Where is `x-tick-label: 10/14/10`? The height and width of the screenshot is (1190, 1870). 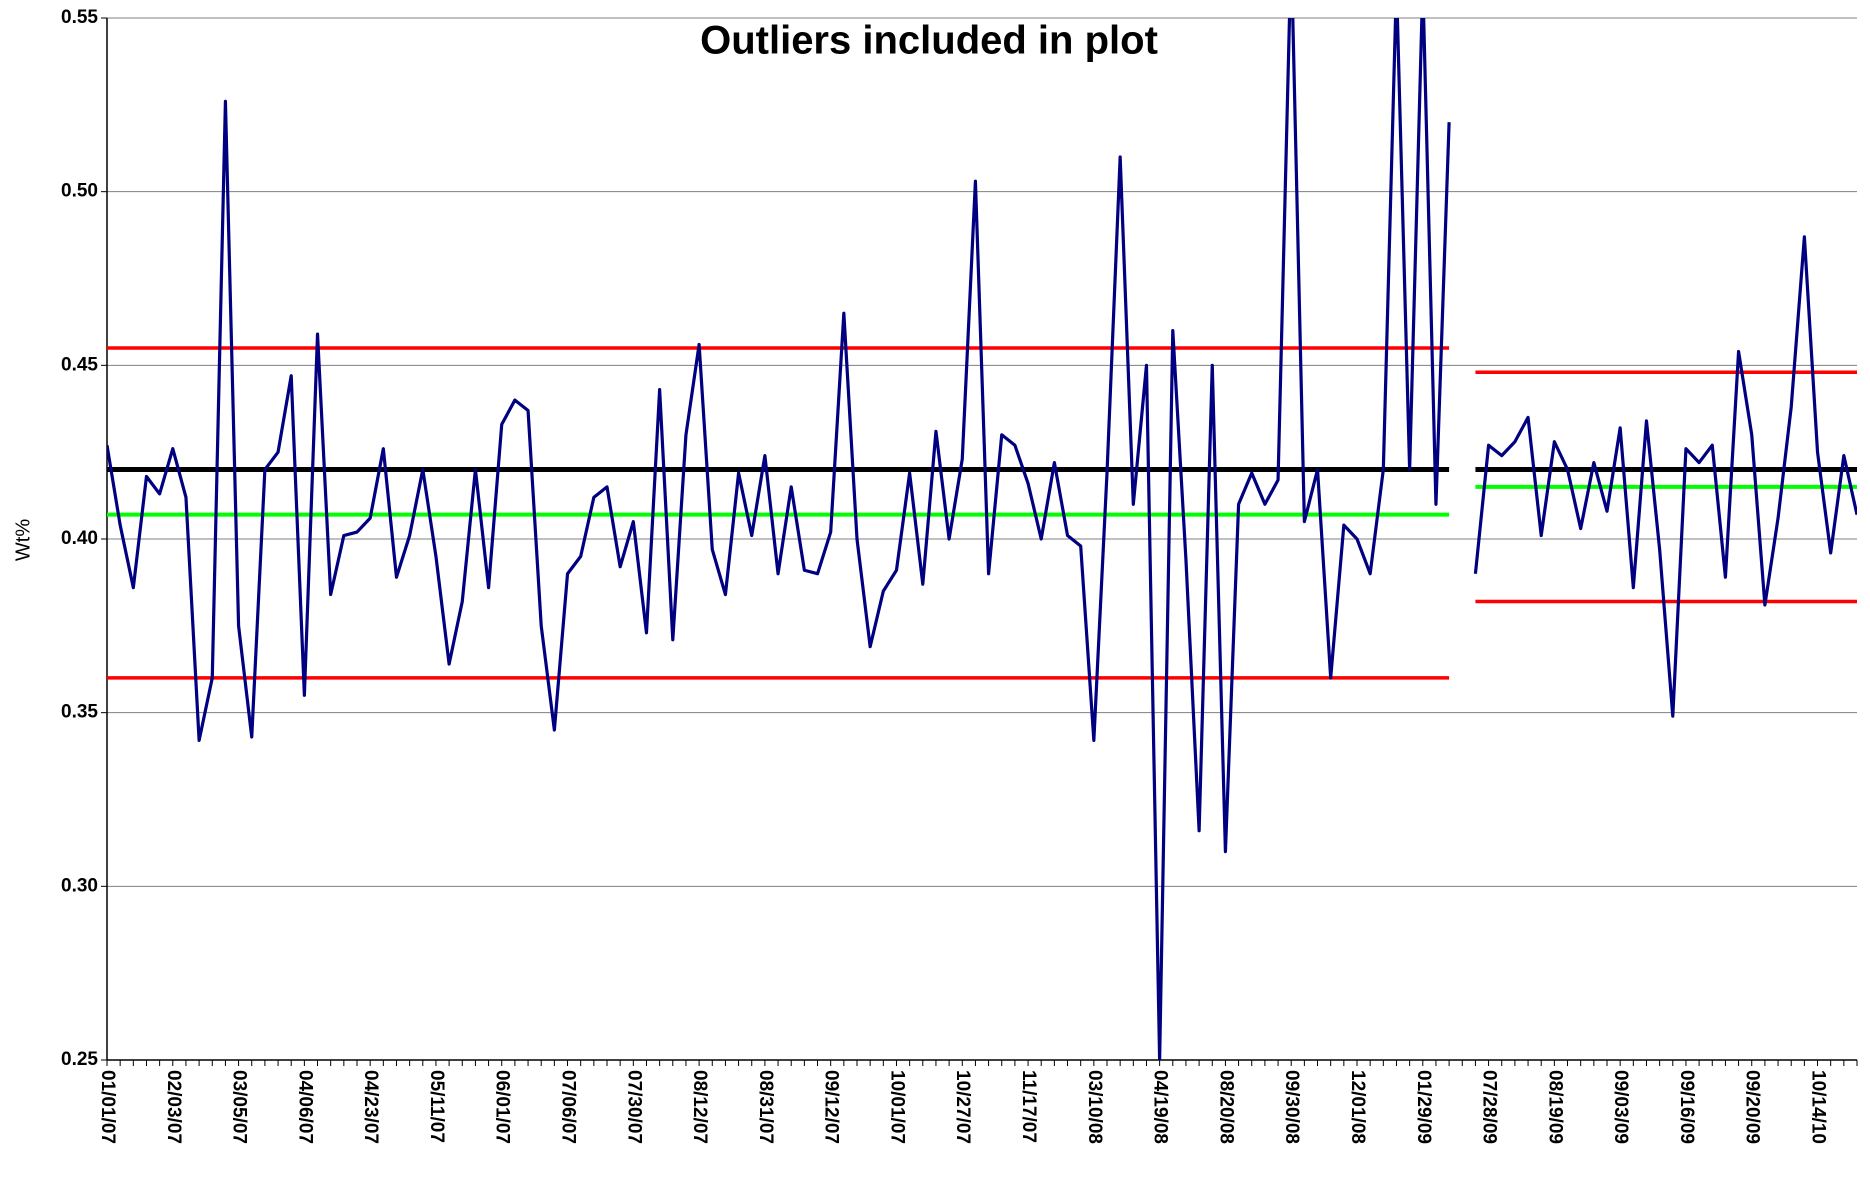
x-tick-label: 10/14/10 is located at coordinates (1818, 1107).